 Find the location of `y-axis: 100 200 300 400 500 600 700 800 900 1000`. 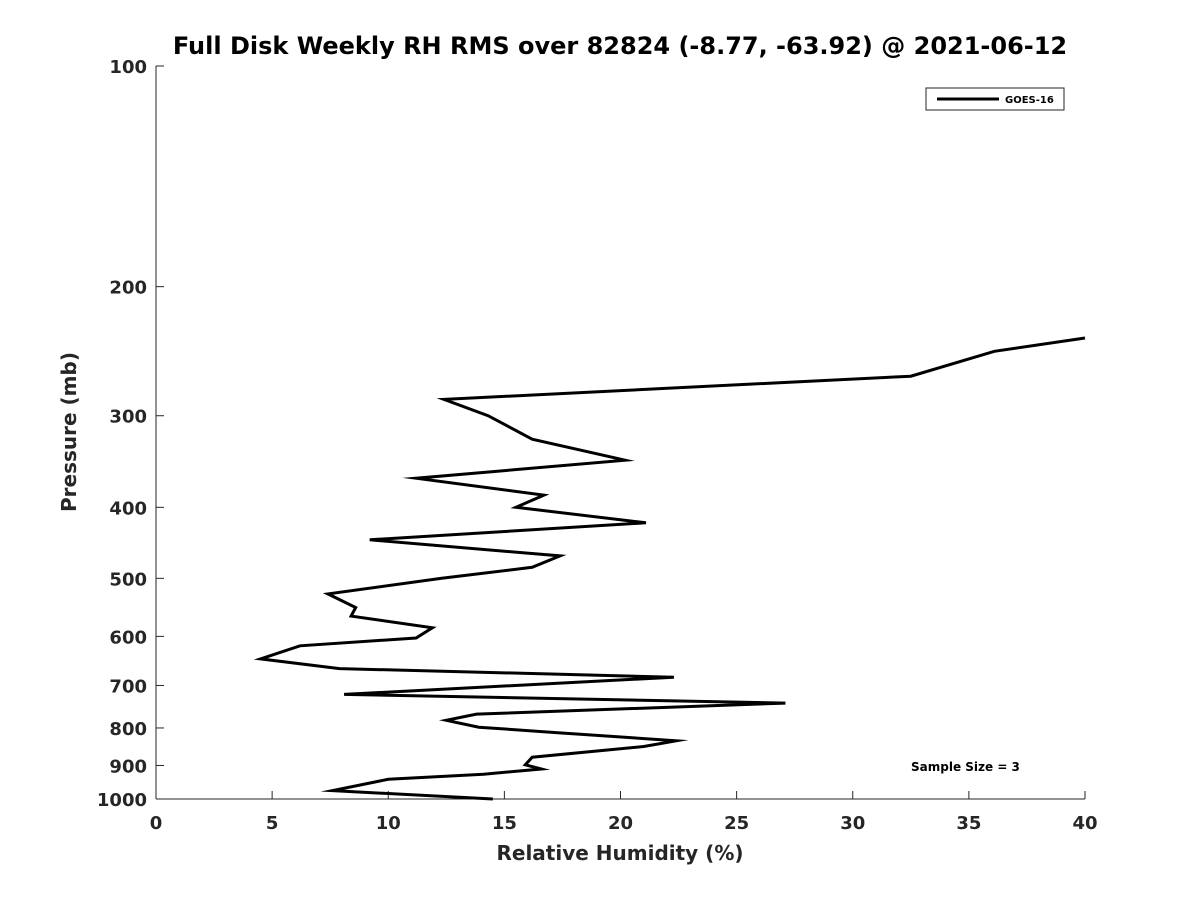

y-axis: 100 200 300 400 500 600 700 800 900 1000 is located at coordinates (130, 434).